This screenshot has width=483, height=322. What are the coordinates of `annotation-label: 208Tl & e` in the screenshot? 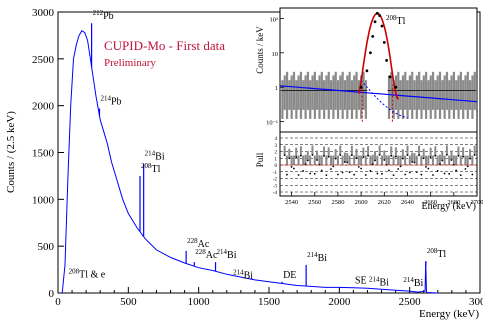 It's located at (87, 274).